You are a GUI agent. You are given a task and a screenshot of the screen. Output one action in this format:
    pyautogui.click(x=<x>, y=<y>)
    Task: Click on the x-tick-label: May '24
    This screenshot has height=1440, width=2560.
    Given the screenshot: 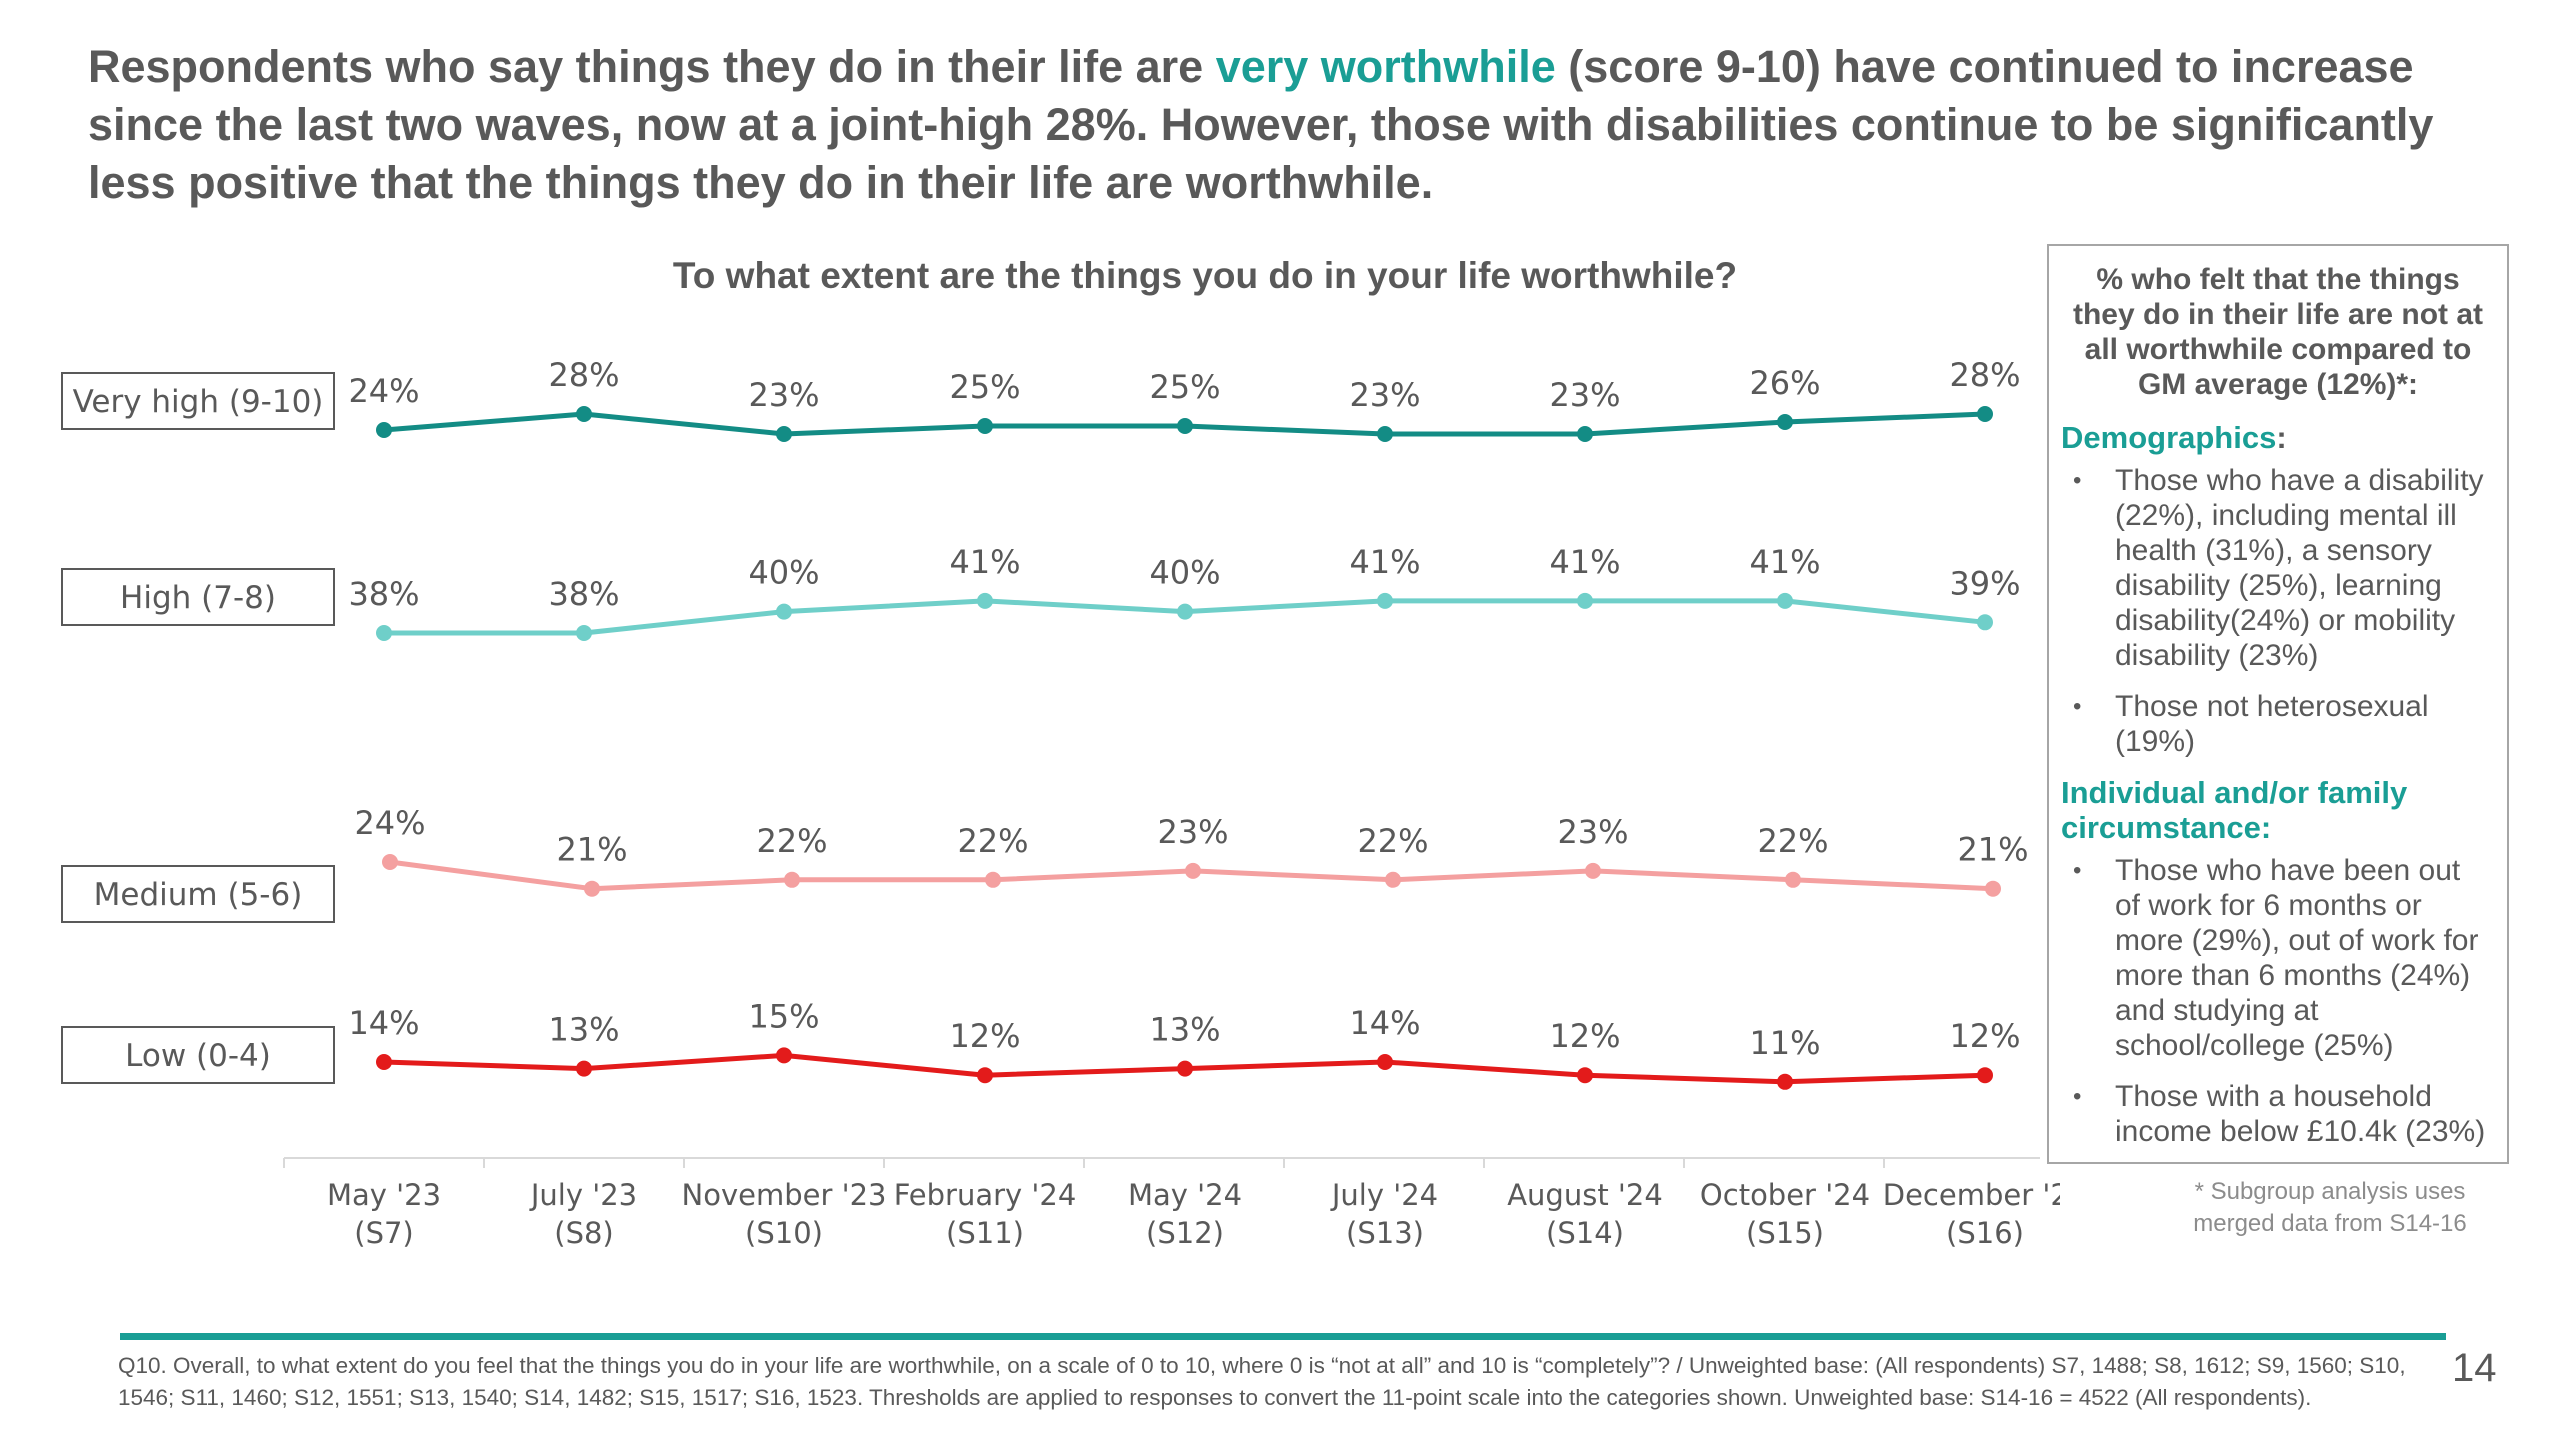 What is the action you would take?
    pyautogui.click(x=1185, y=1195)
    